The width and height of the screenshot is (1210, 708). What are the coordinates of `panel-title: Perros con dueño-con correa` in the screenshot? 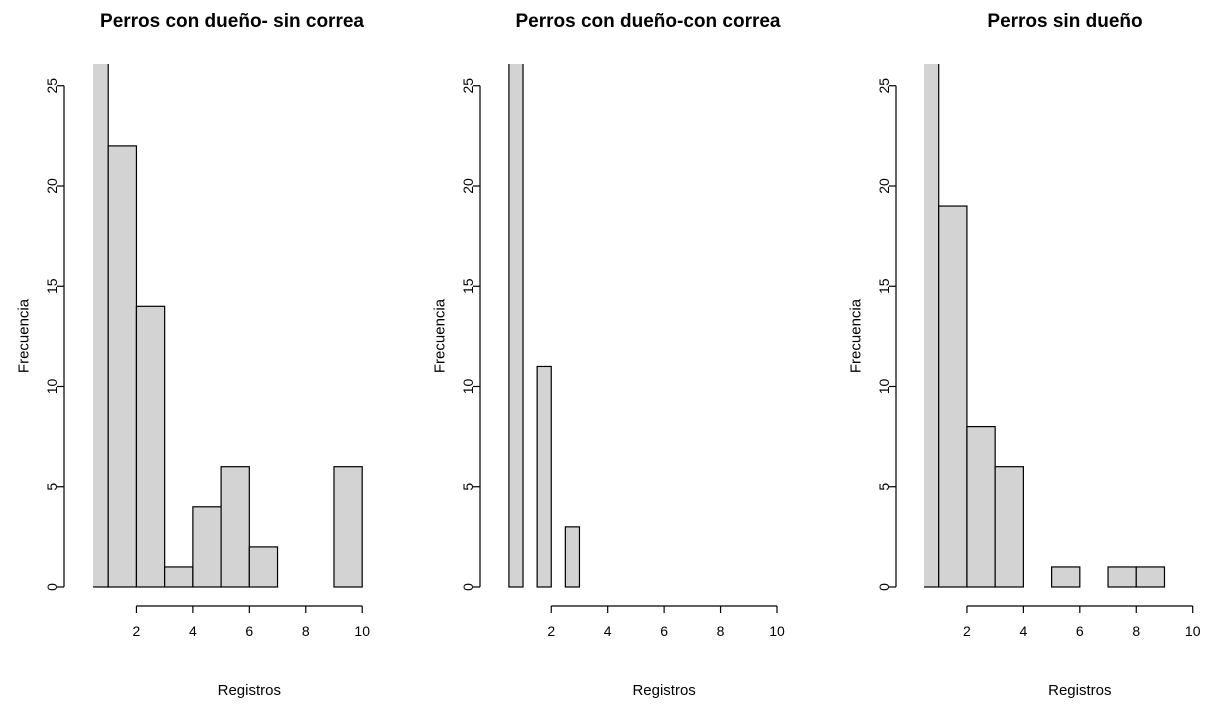 It's located at (647, 21).